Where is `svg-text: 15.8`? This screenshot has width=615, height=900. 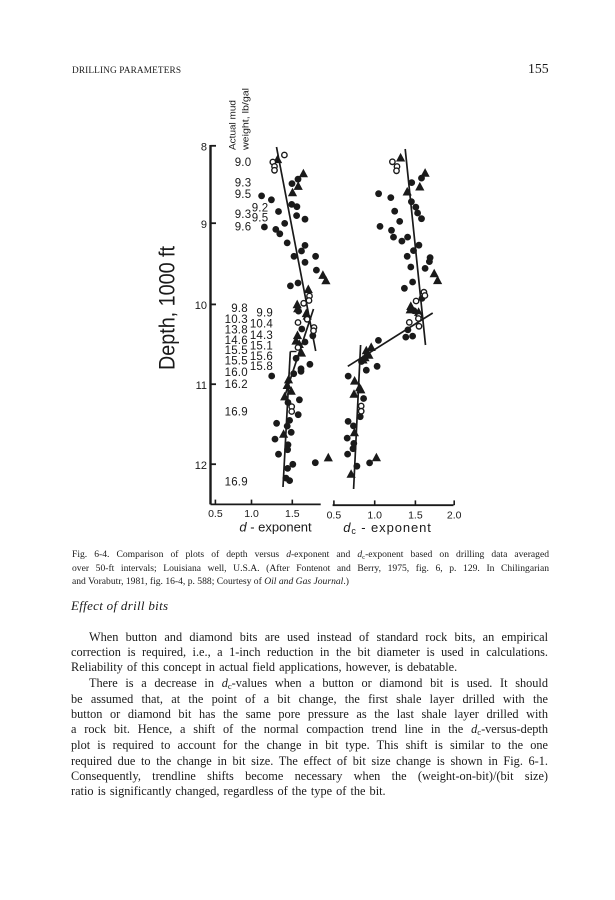
svg-text: 15.8 is located at coordinates (261, 367).